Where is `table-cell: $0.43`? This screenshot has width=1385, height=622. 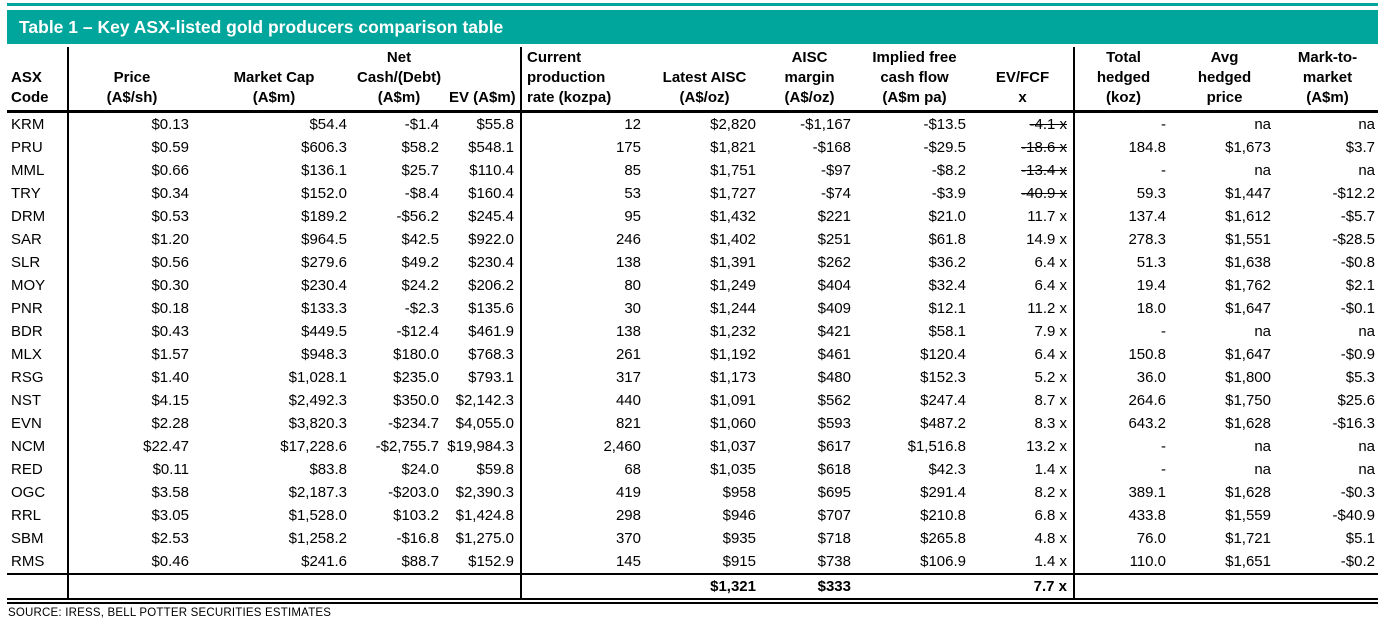
table-cell: $0.43 is located at coordinates (170, 331).